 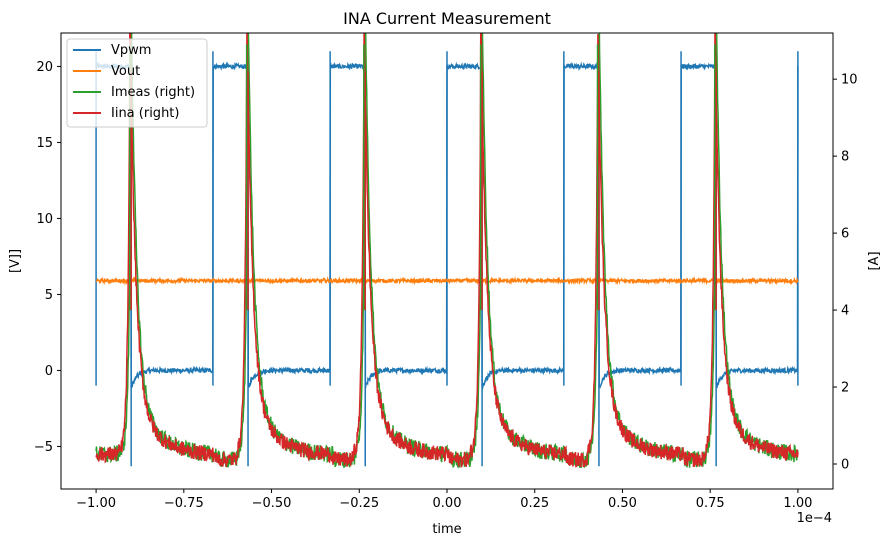 What do you see at coordinates (125, 71) in the screenshot?
I see `legend-label-vout: Vout` at bounding box center [125, 71].